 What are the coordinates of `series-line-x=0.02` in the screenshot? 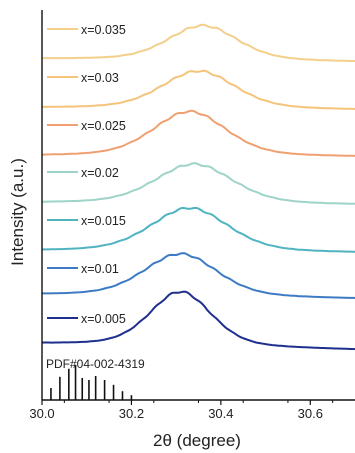 It's located at (198, 183).